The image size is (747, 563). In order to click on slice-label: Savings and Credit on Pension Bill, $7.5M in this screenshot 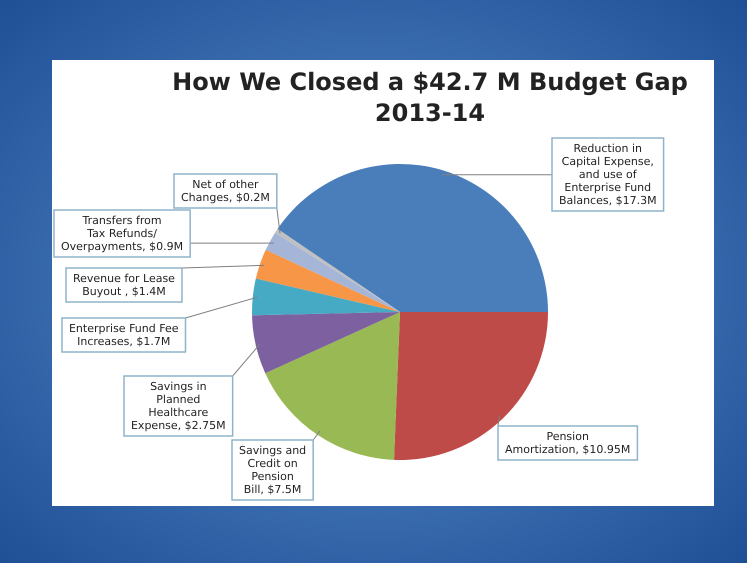, I will do `click(272, 470)`.